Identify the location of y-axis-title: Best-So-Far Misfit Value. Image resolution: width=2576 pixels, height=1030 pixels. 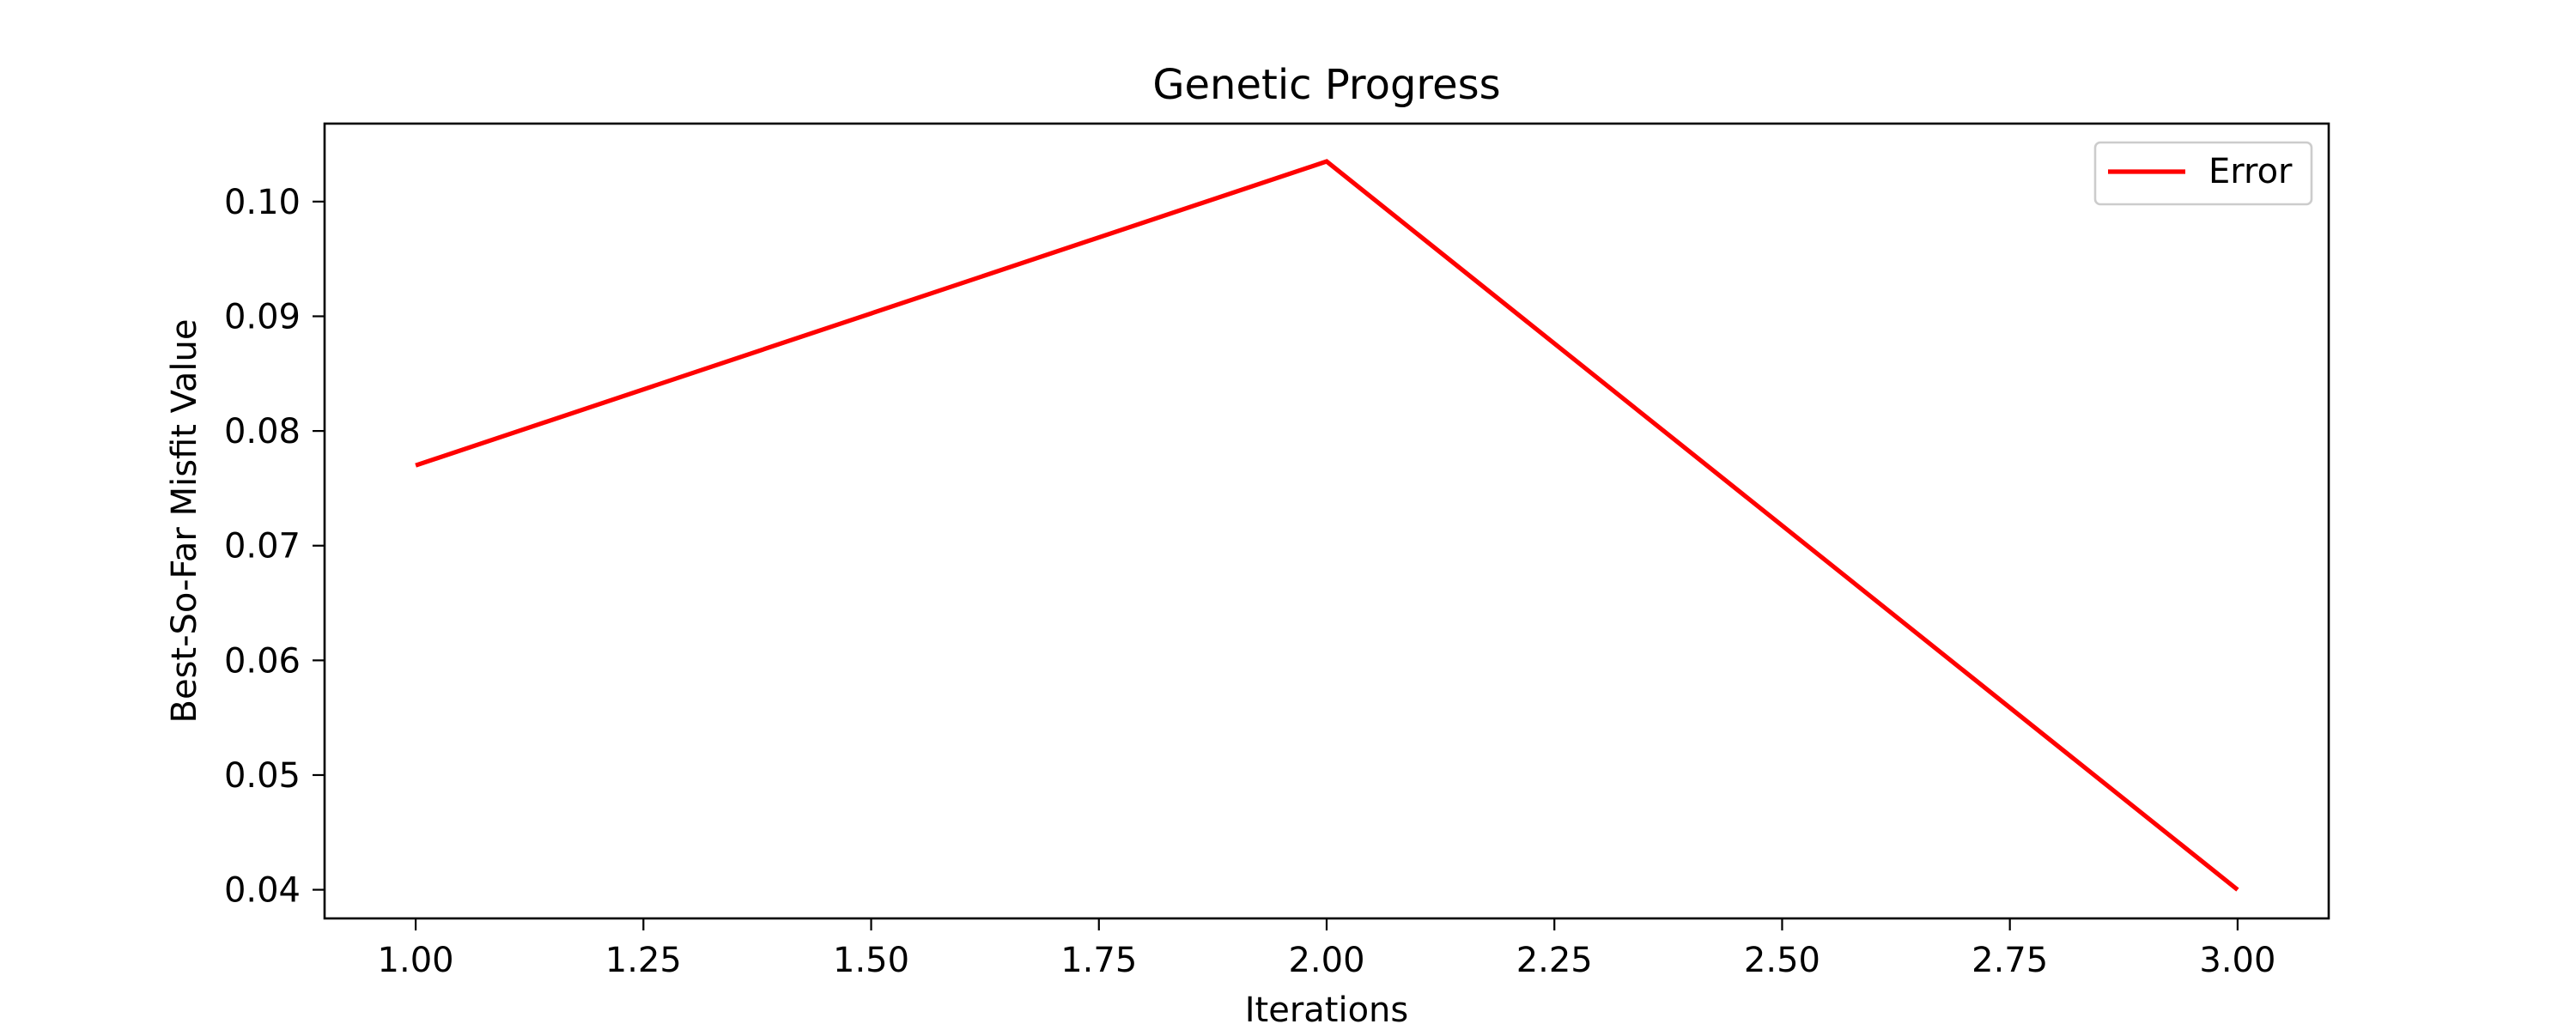
(185, 521).